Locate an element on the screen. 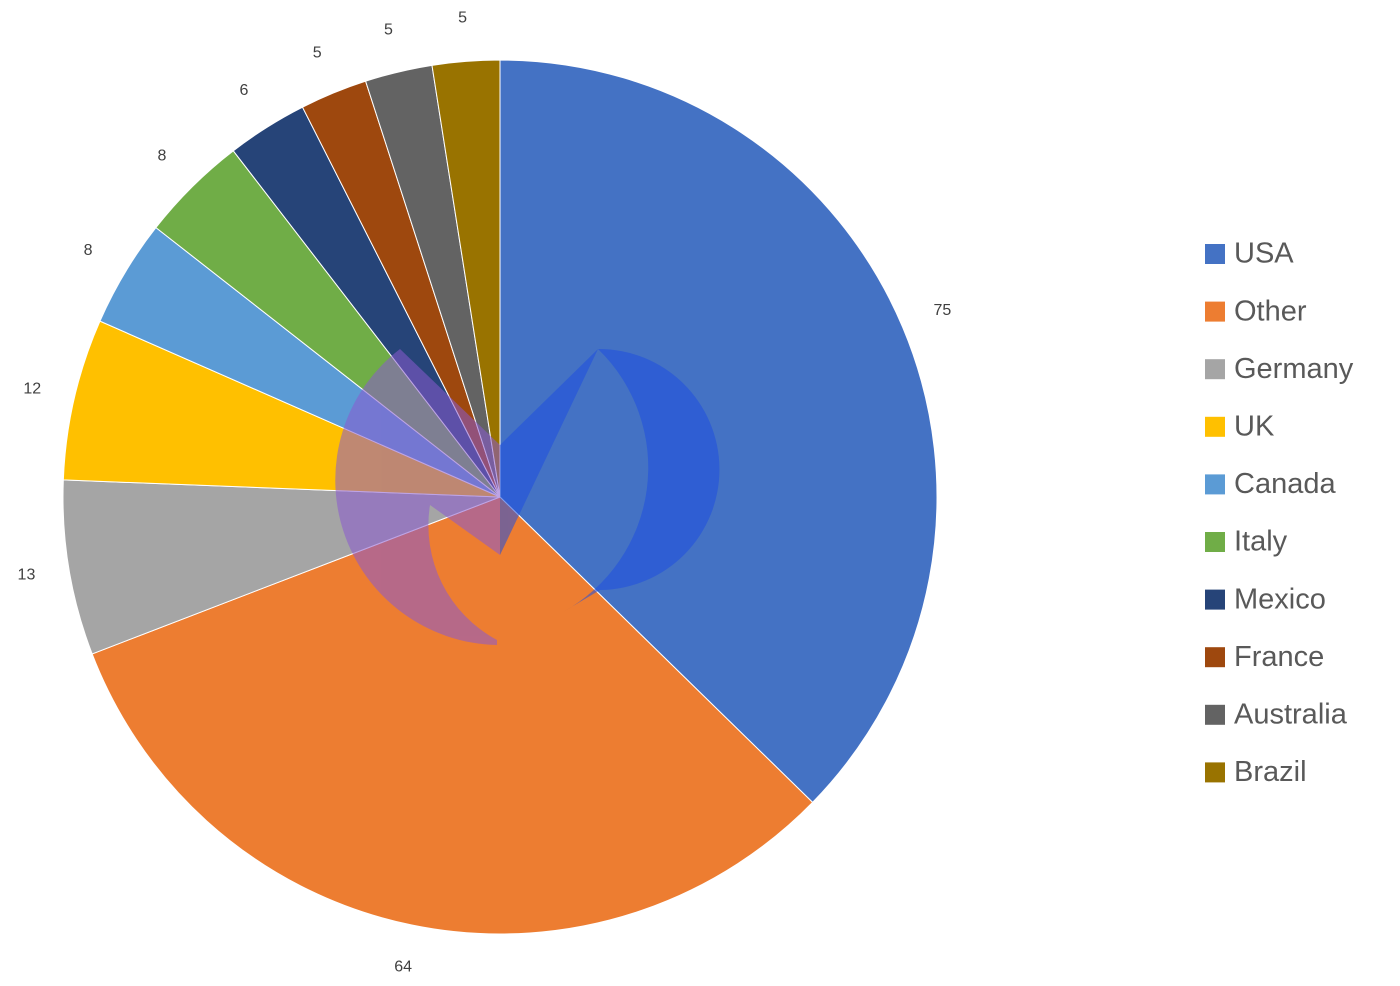 The height and width of the screenshot is (986, 1400). legend-label: Germany is located at coordinates (1294, 369).